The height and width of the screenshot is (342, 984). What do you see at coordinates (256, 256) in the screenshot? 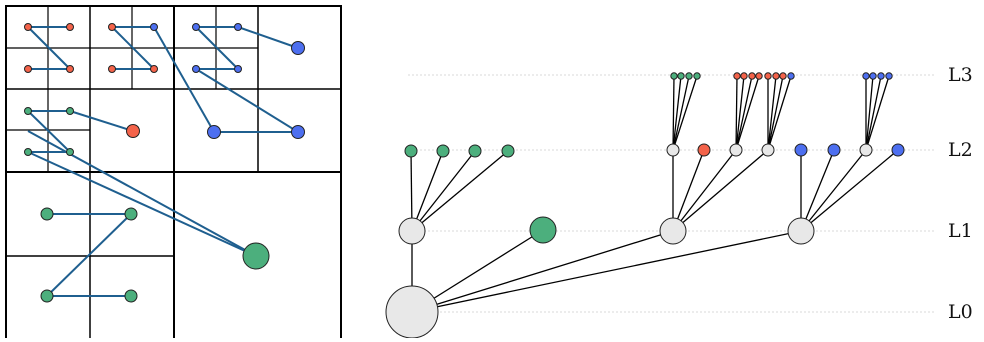
I see `point-green-large` at bounding box center [256, 256].